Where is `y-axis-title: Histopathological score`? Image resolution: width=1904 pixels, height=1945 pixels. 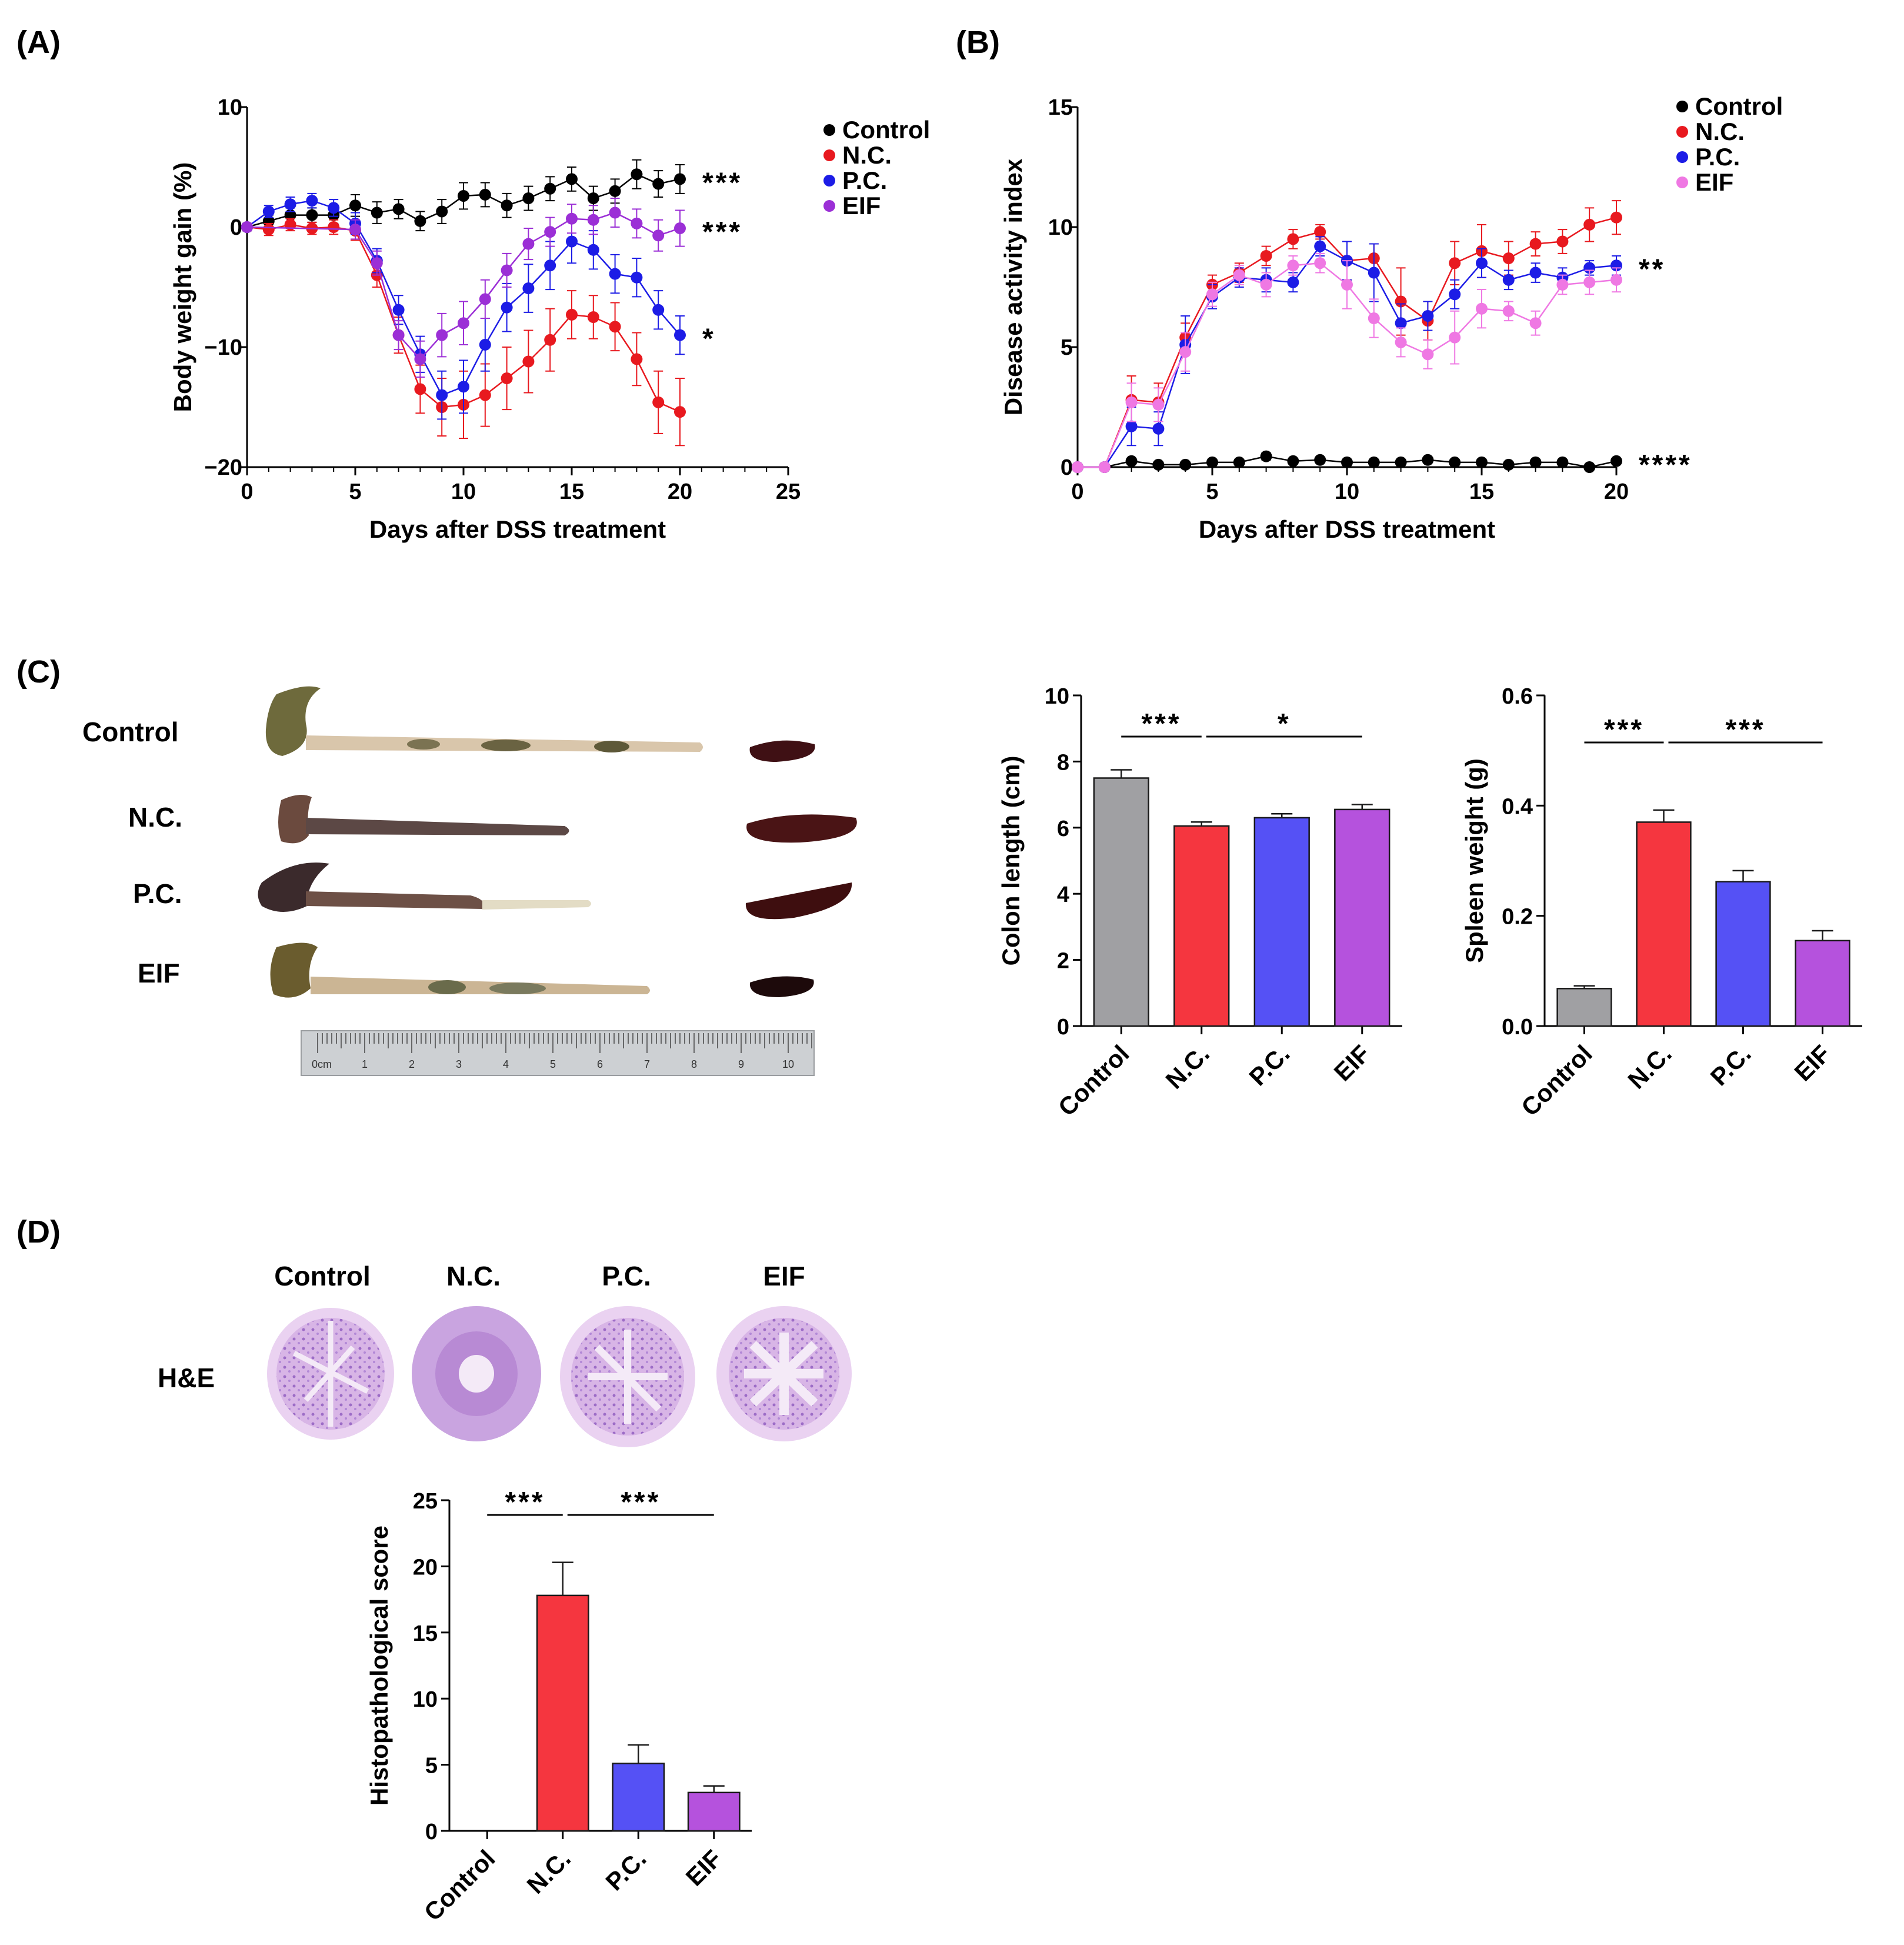 y-axis-title: Histopathological score is located at coordinates (379, 1666).